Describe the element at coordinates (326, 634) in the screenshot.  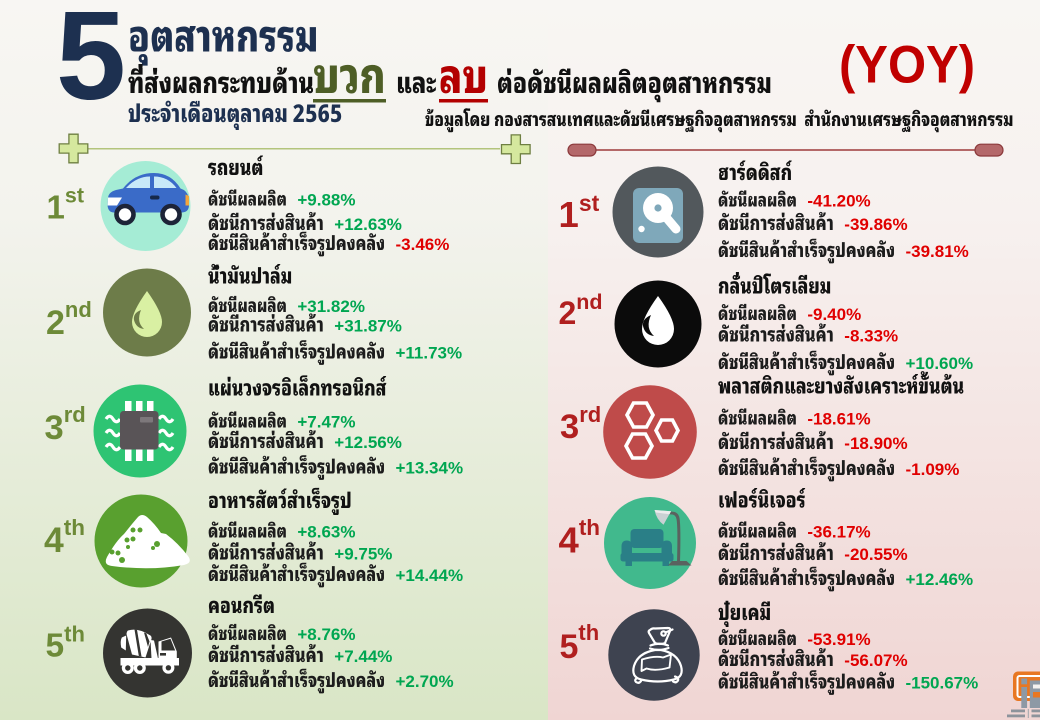
I see `svg-text: +8.76%` at that location.